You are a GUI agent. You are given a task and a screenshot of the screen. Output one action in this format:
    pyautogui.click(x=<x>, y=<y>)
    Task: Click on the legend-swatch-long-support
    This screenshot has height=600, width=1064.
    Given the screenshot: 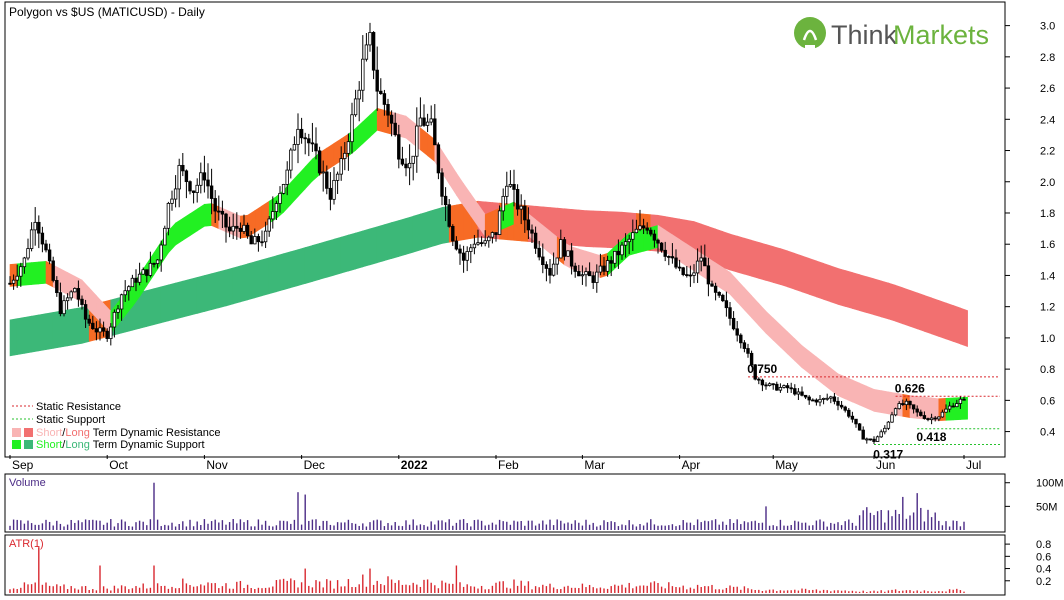 What is the action you would take?
    pyautogui.click(x=28, y=444)
    